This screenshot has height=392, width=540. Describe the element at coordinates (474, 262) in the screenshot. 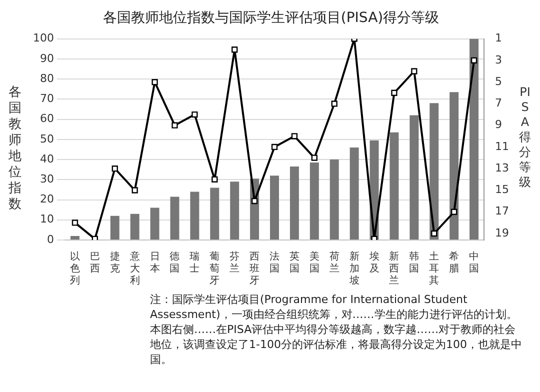

I see `x-tick-label: 中国` at that location.